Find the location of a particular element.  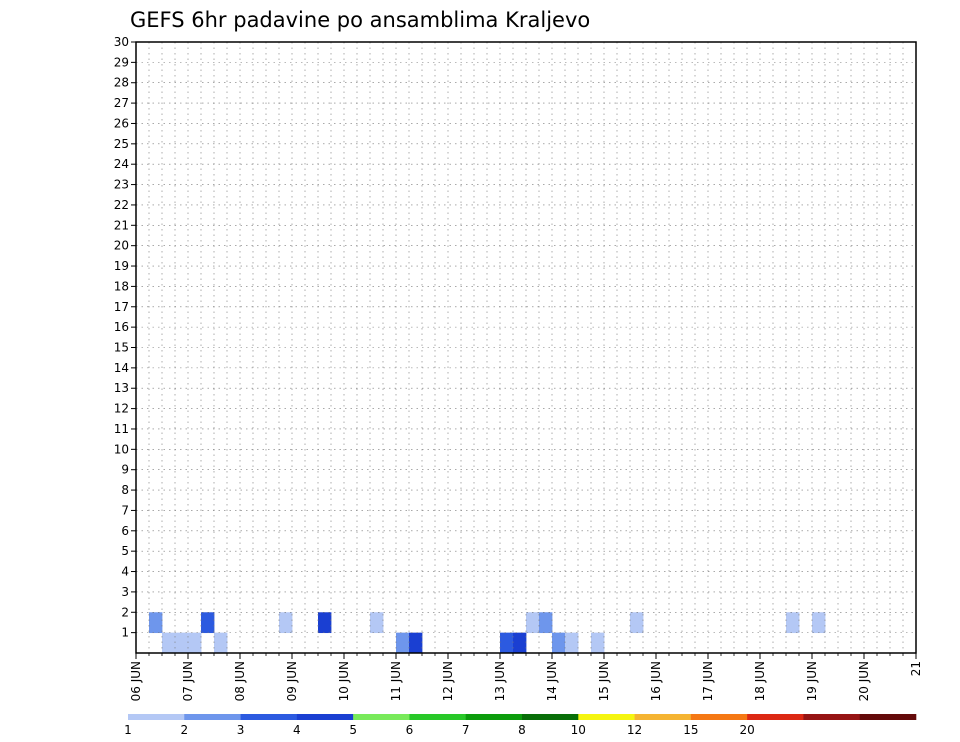

y-tick-label: 10 is located at coordinates (121, 449).